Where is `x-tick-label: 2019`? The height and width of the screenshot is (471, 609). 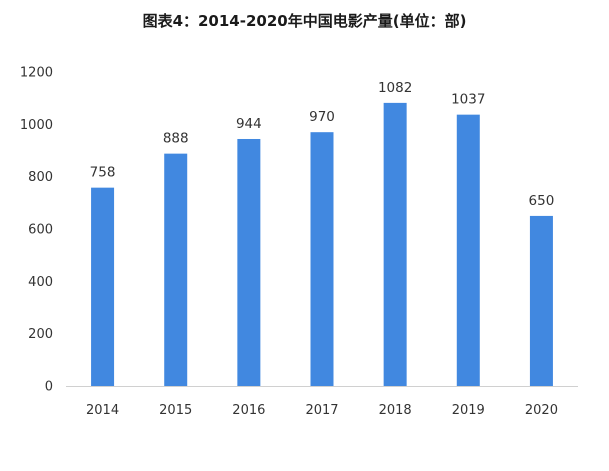 x-tick-label: 2019 is located at coordinates (468, 410).